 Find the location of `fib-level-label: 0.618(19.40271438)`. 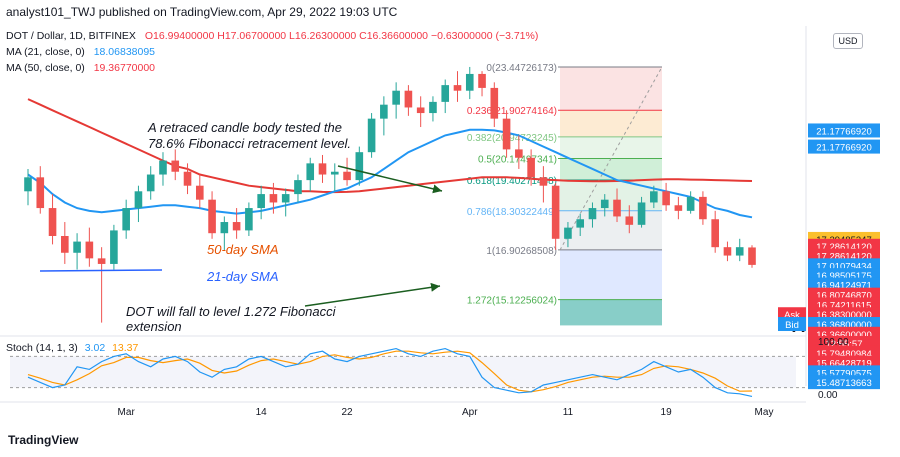

fib-level-label: 0.618(19.40271438) is located at coordinates (512, 181).